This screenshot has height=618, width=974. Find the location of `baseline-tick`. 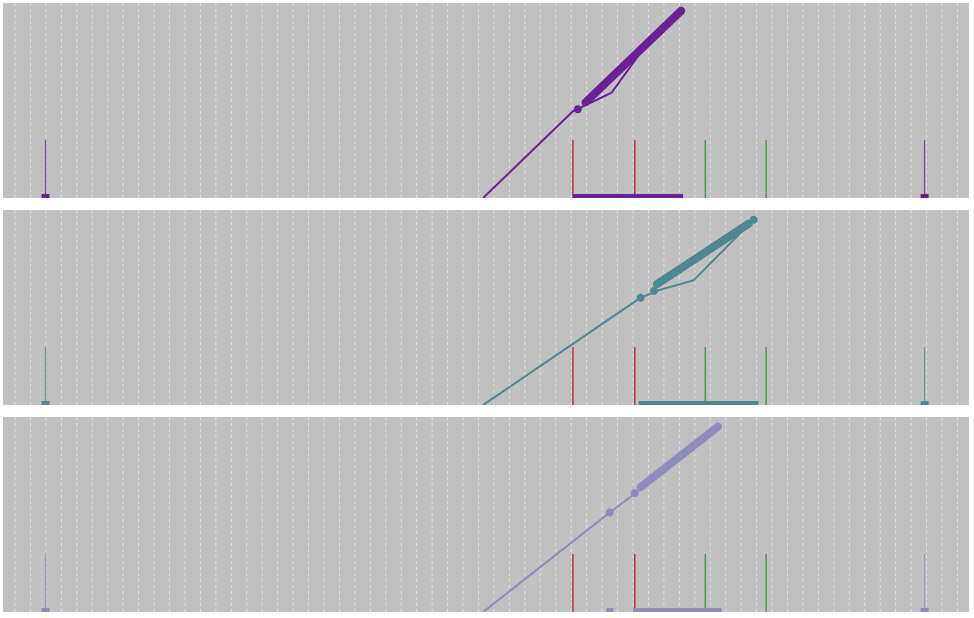

baseline-tick is located at coordinates (610, 610).